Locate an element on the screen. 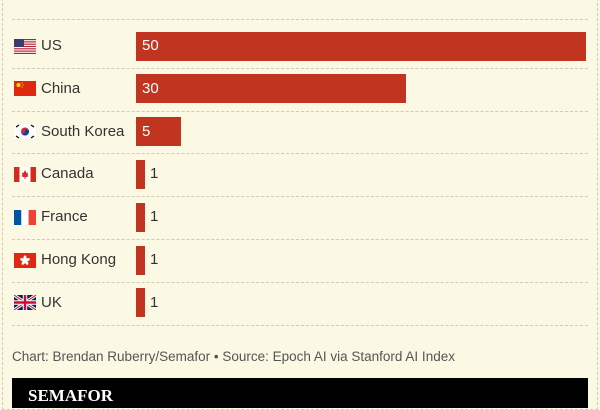 The height and width of the screenshot is (410, 600). category-label: France is located at coordinates (64, 217).